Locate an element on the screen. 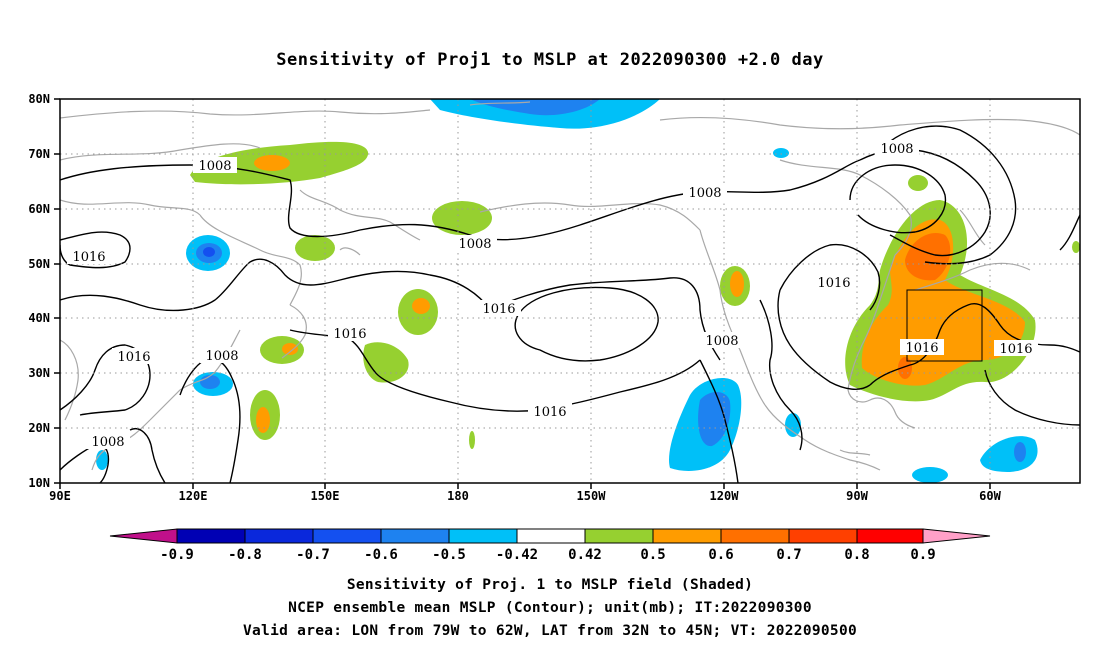  colorbar-label: 0.9 is located at coordinates (922, 555).